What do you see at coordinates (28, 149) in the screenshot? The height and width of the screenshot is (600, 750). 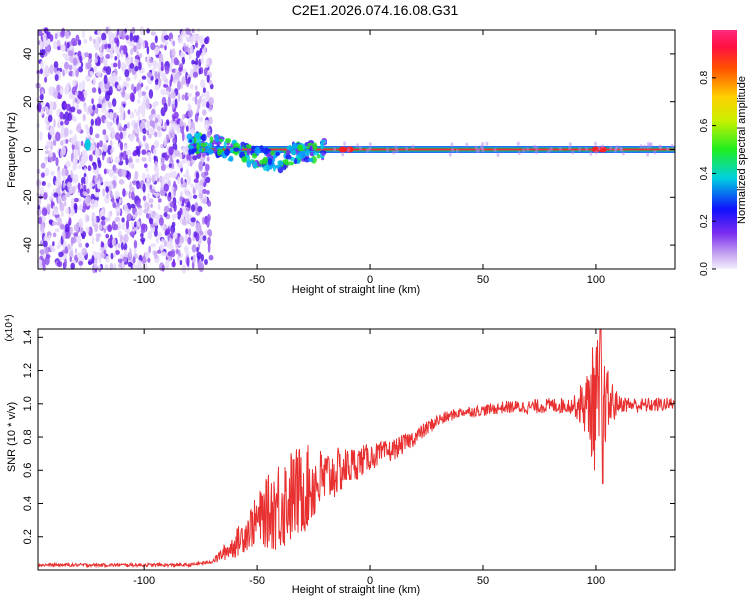 I see `y-tick-label: 0` at bounding box center [28, 149].